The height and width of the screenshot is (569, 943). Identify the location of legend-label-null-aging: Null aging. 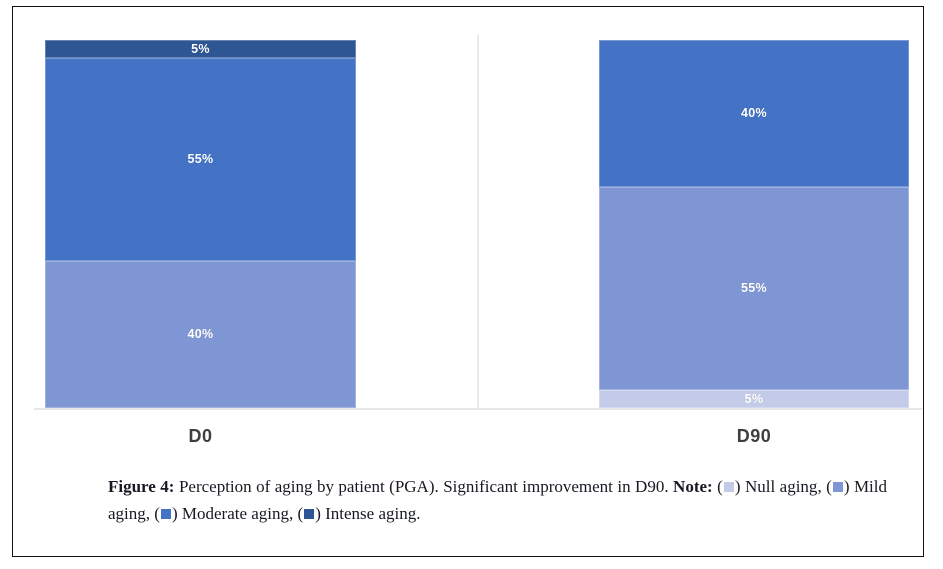
(781, 486).